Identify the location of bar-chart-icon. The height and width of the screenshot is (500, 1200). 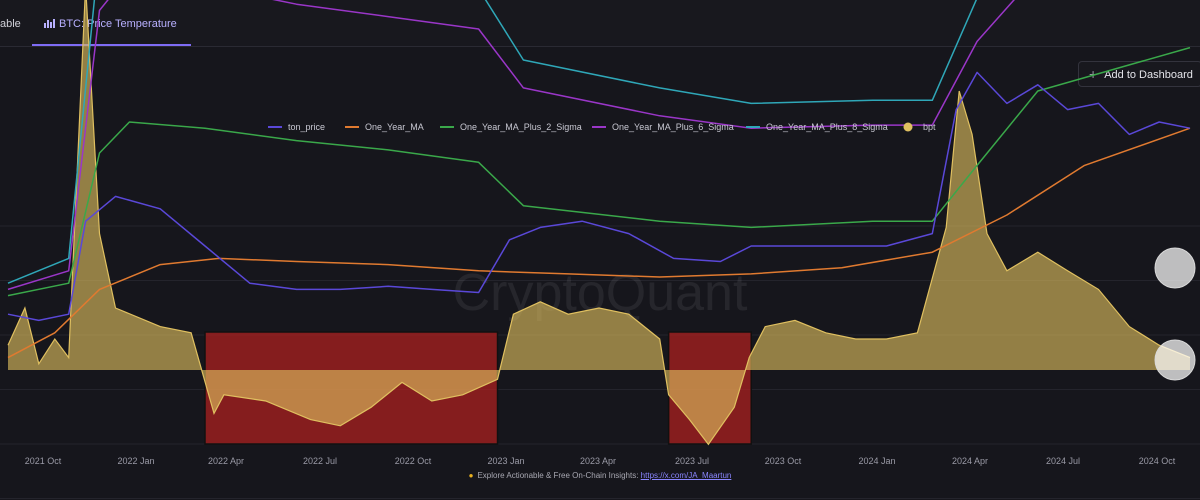
(49, 23).